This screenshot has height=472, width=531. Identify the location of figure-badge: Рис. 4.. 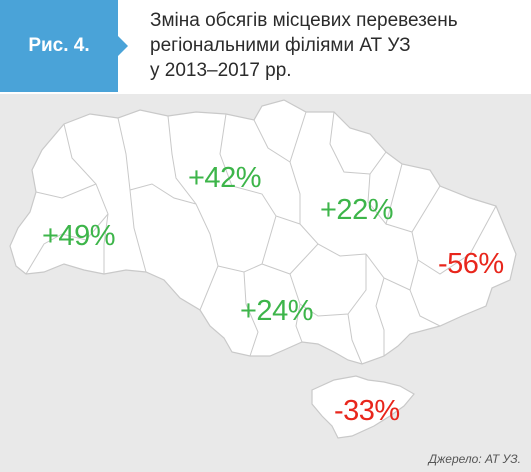
(59, 46).